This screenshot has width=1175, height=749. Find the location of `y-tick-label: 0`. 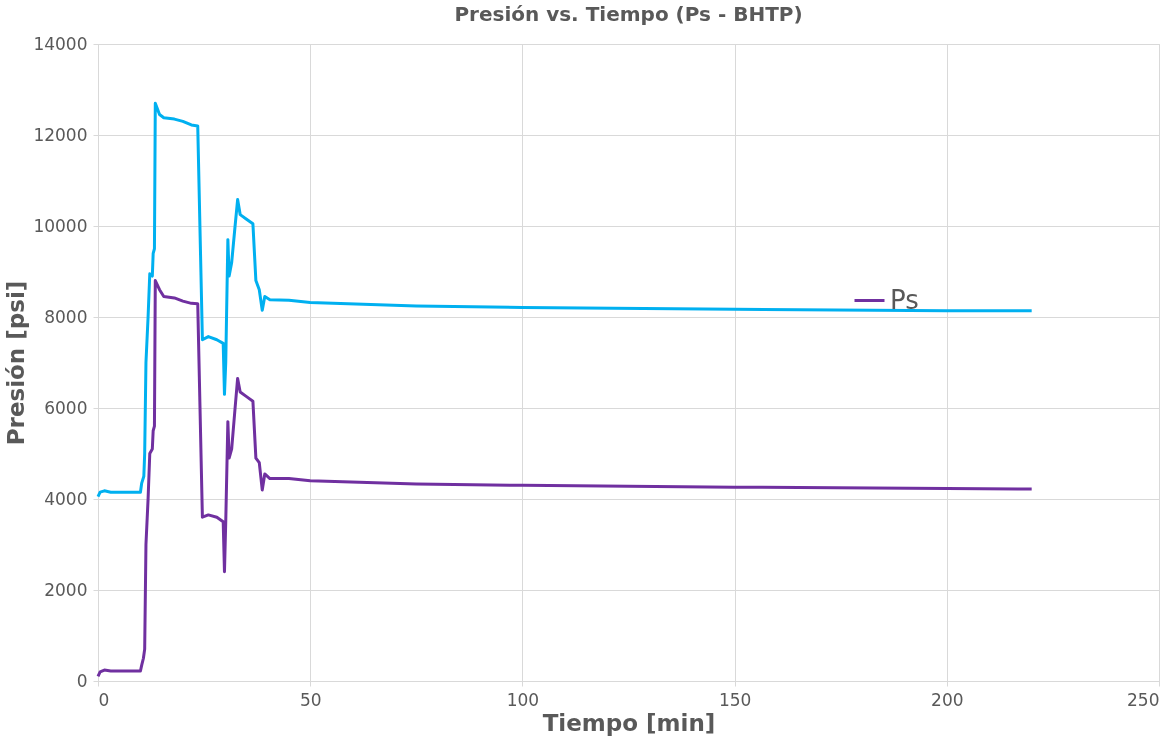

y-tick-label: 0 is located at coordinates (82, 680).